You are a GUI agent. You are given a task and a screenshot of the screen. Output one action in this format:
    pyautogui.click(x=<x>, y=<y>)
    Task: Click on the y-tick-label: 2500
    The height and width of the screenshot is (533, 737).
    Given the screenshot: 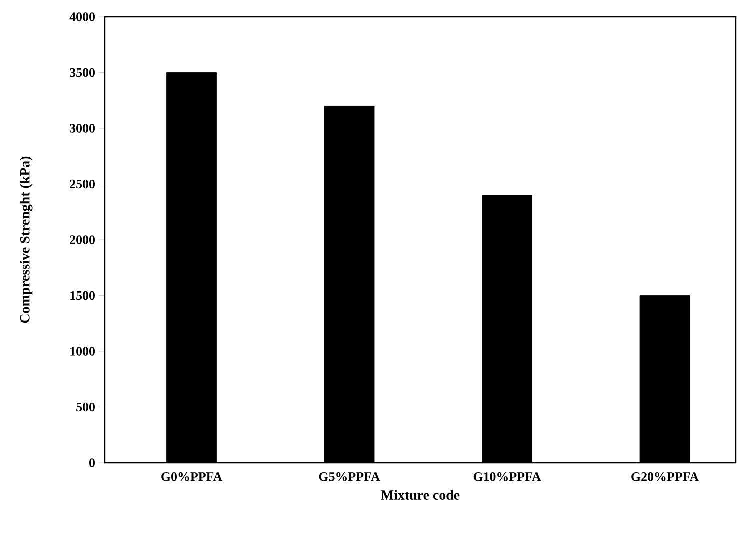 What is the action you would take?
    pyautogui.click(x=82, y=184)
    